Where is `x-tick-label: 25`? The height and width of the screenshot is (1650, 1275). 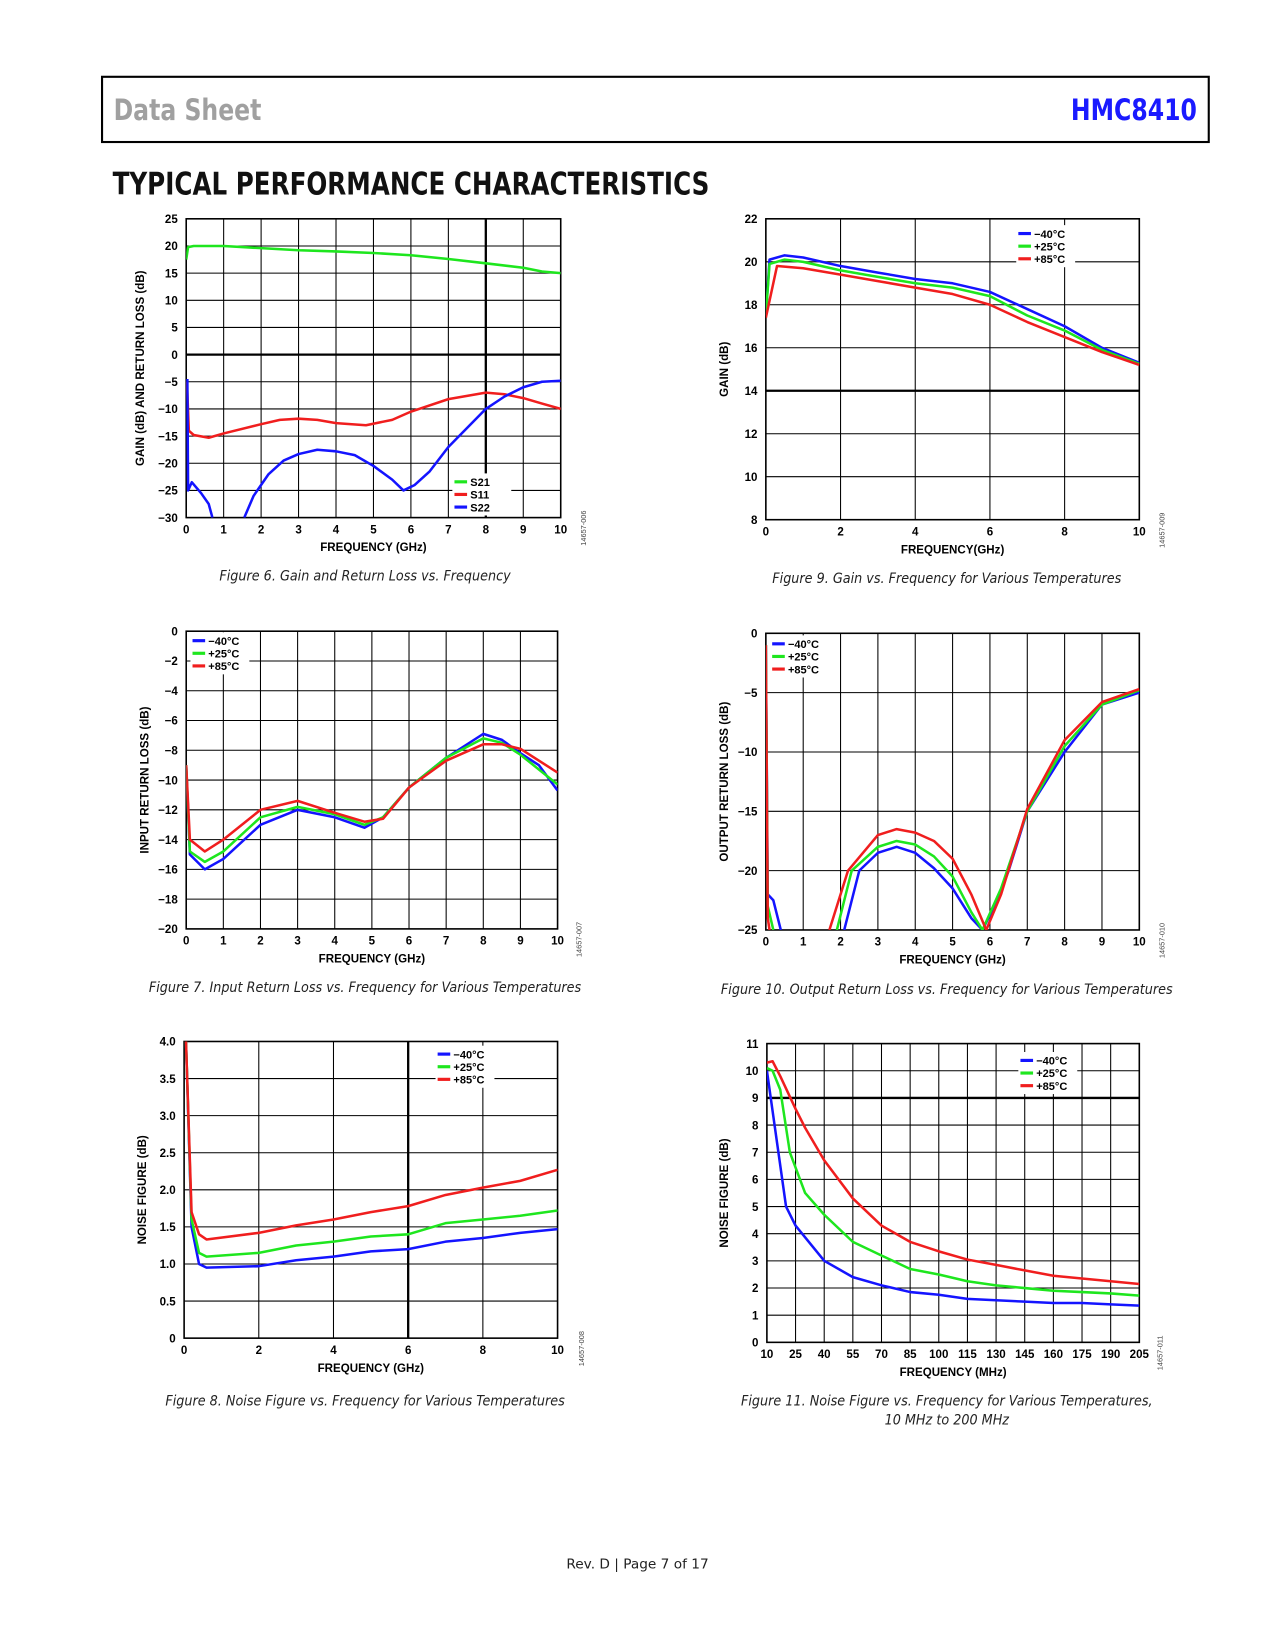
x-tick-label: 25 is located at coordinates (795, 1355).